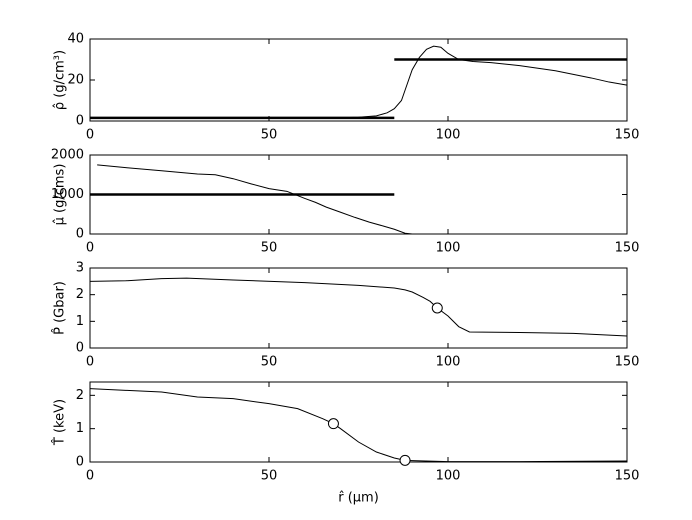  I want to click on y-tick-label: 20, so click(75, 80).